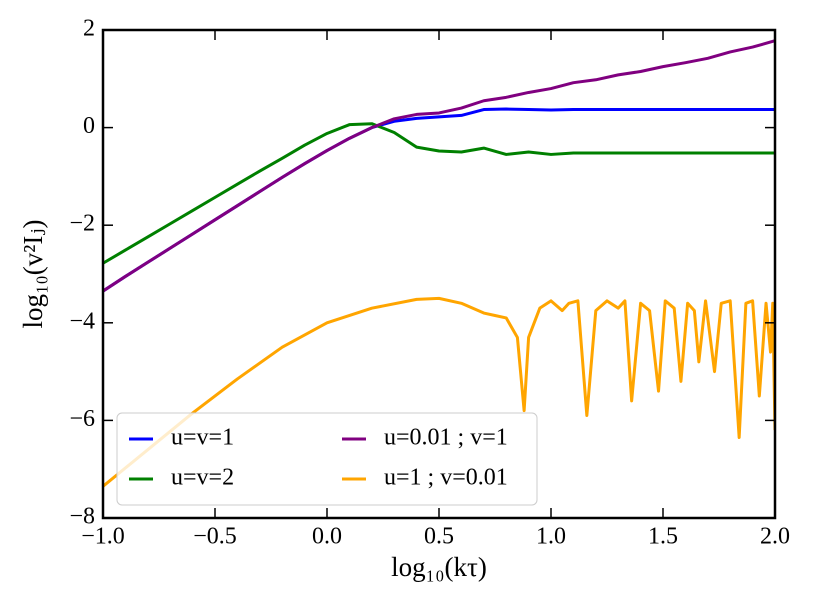 This screenshot has width=814, height=610. What do you see at coordinates (439, 537) in the screenshot?
I see `x-tick-label: 0.5` at bounding box center [439, 537].